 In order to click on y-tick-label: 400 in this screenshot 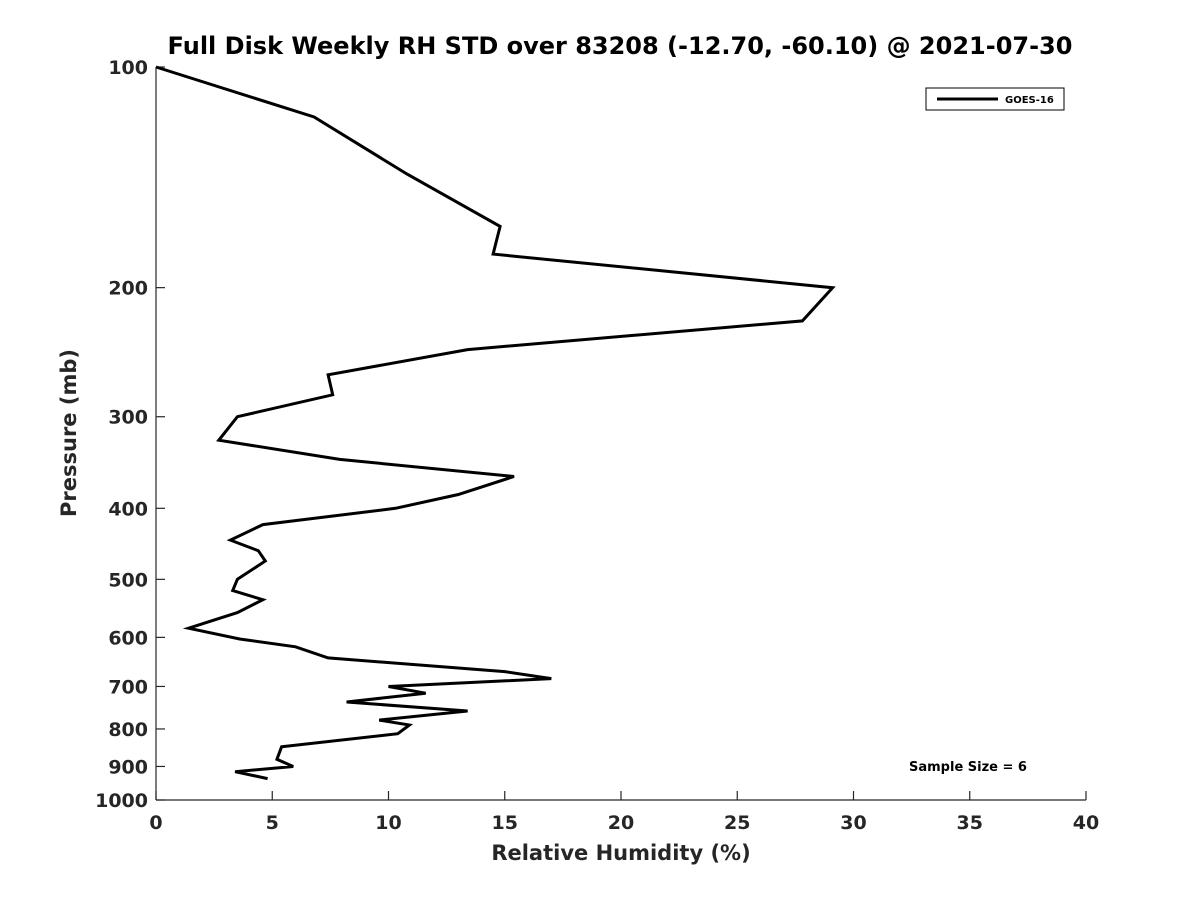, I will do `click(128, 509)`.